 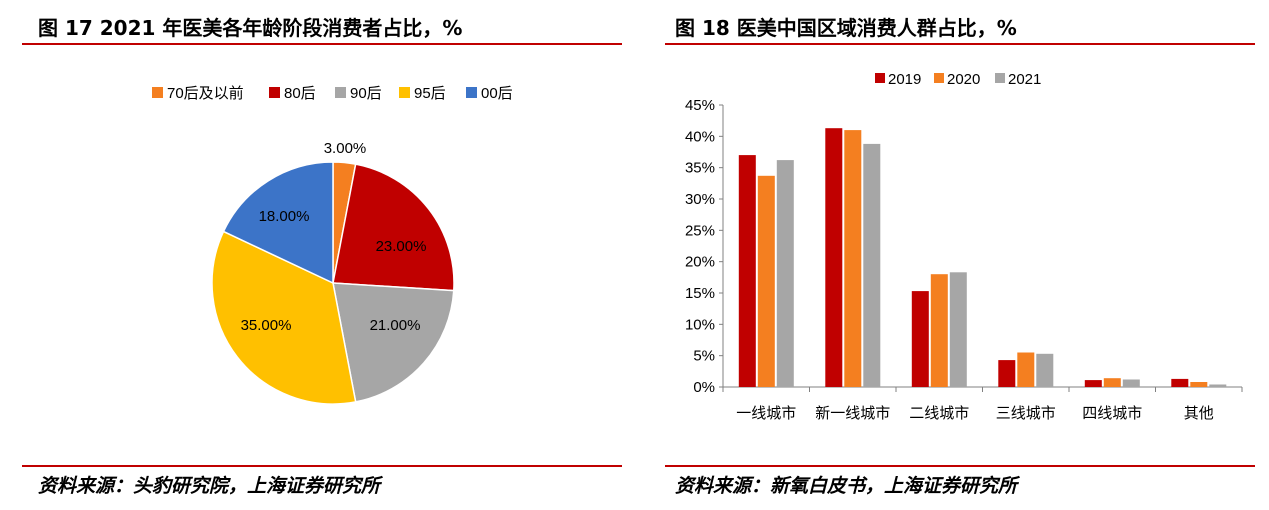 What do you see at coordinates (401, 246) in the screenshot?
I see `pie-data-label: 23.00%` at bounding box center [401, 246].